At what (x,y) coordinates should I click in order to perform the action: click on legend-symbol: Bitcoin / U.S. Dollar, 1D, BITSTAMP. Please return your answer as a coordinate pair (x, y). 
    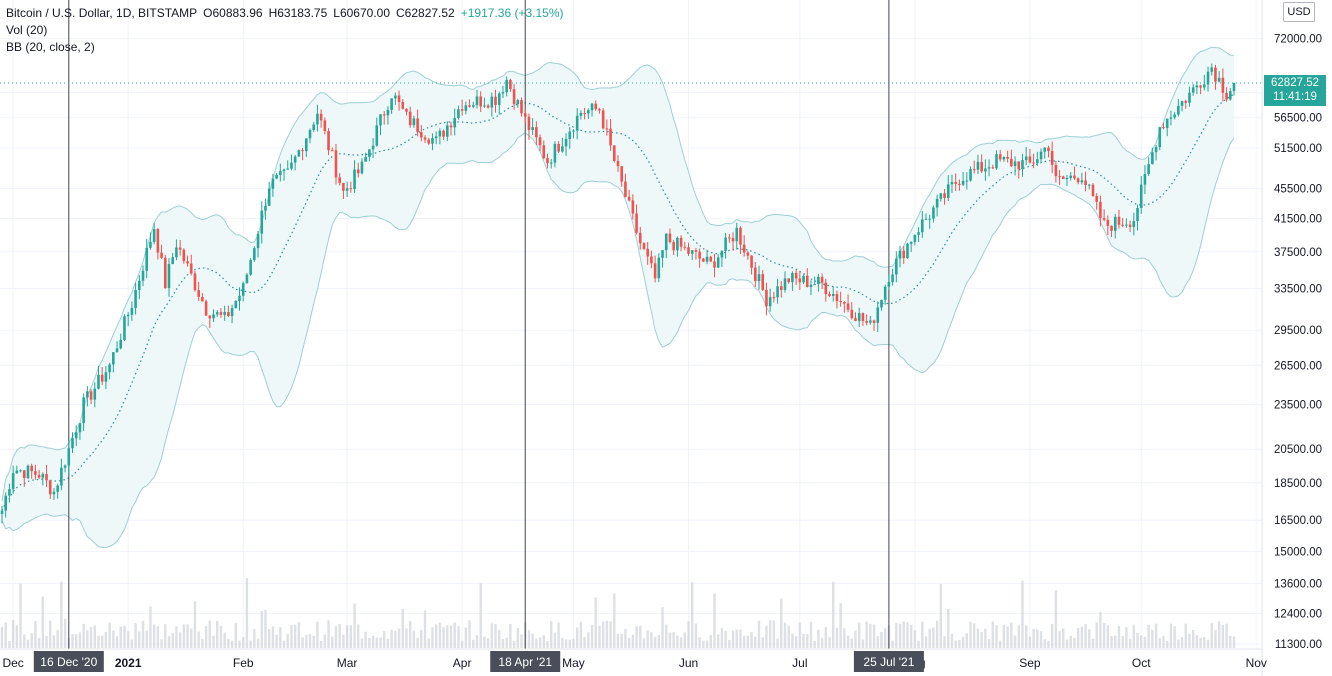
    Looking at the image, I should click on (102, 13).